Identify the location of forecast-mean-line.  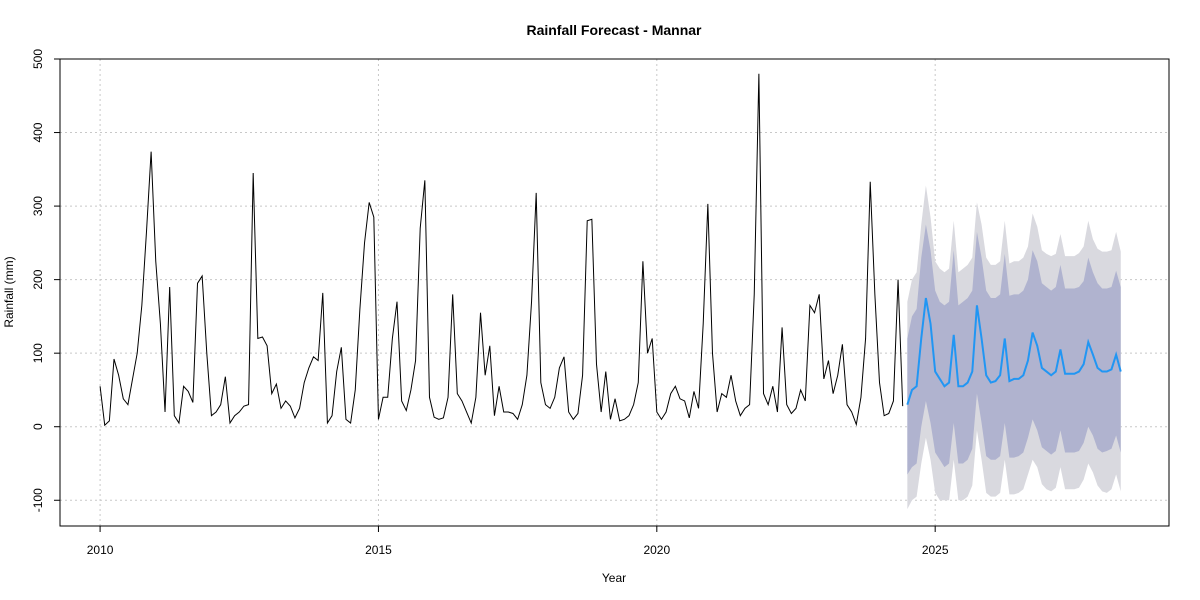
(1014, 351).